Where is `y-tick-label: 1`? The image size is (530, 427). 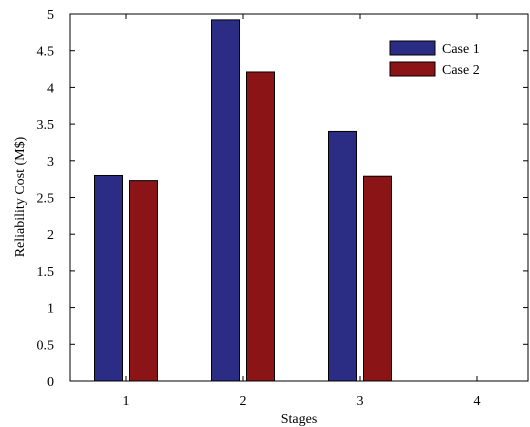 y-tick-label: 1 is located at coordinates (50, 309).